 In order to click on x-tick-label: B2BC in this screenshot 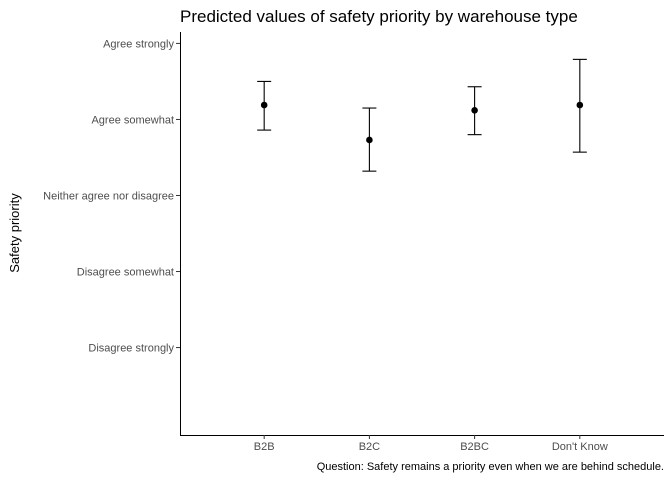, I will do `click(474, 447)`.